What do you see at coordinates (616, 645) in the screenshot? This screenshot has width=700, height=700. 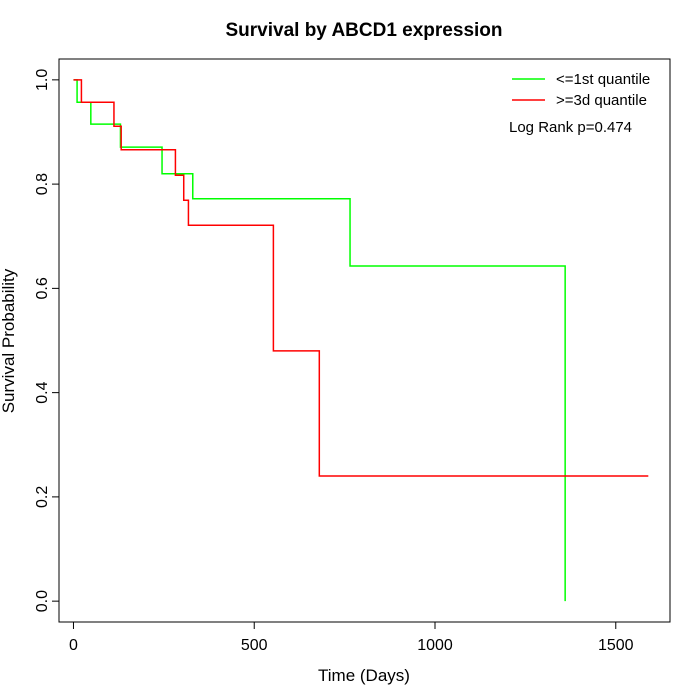 I see `x-tick-label: 1500` at bounding box center [616, 645].